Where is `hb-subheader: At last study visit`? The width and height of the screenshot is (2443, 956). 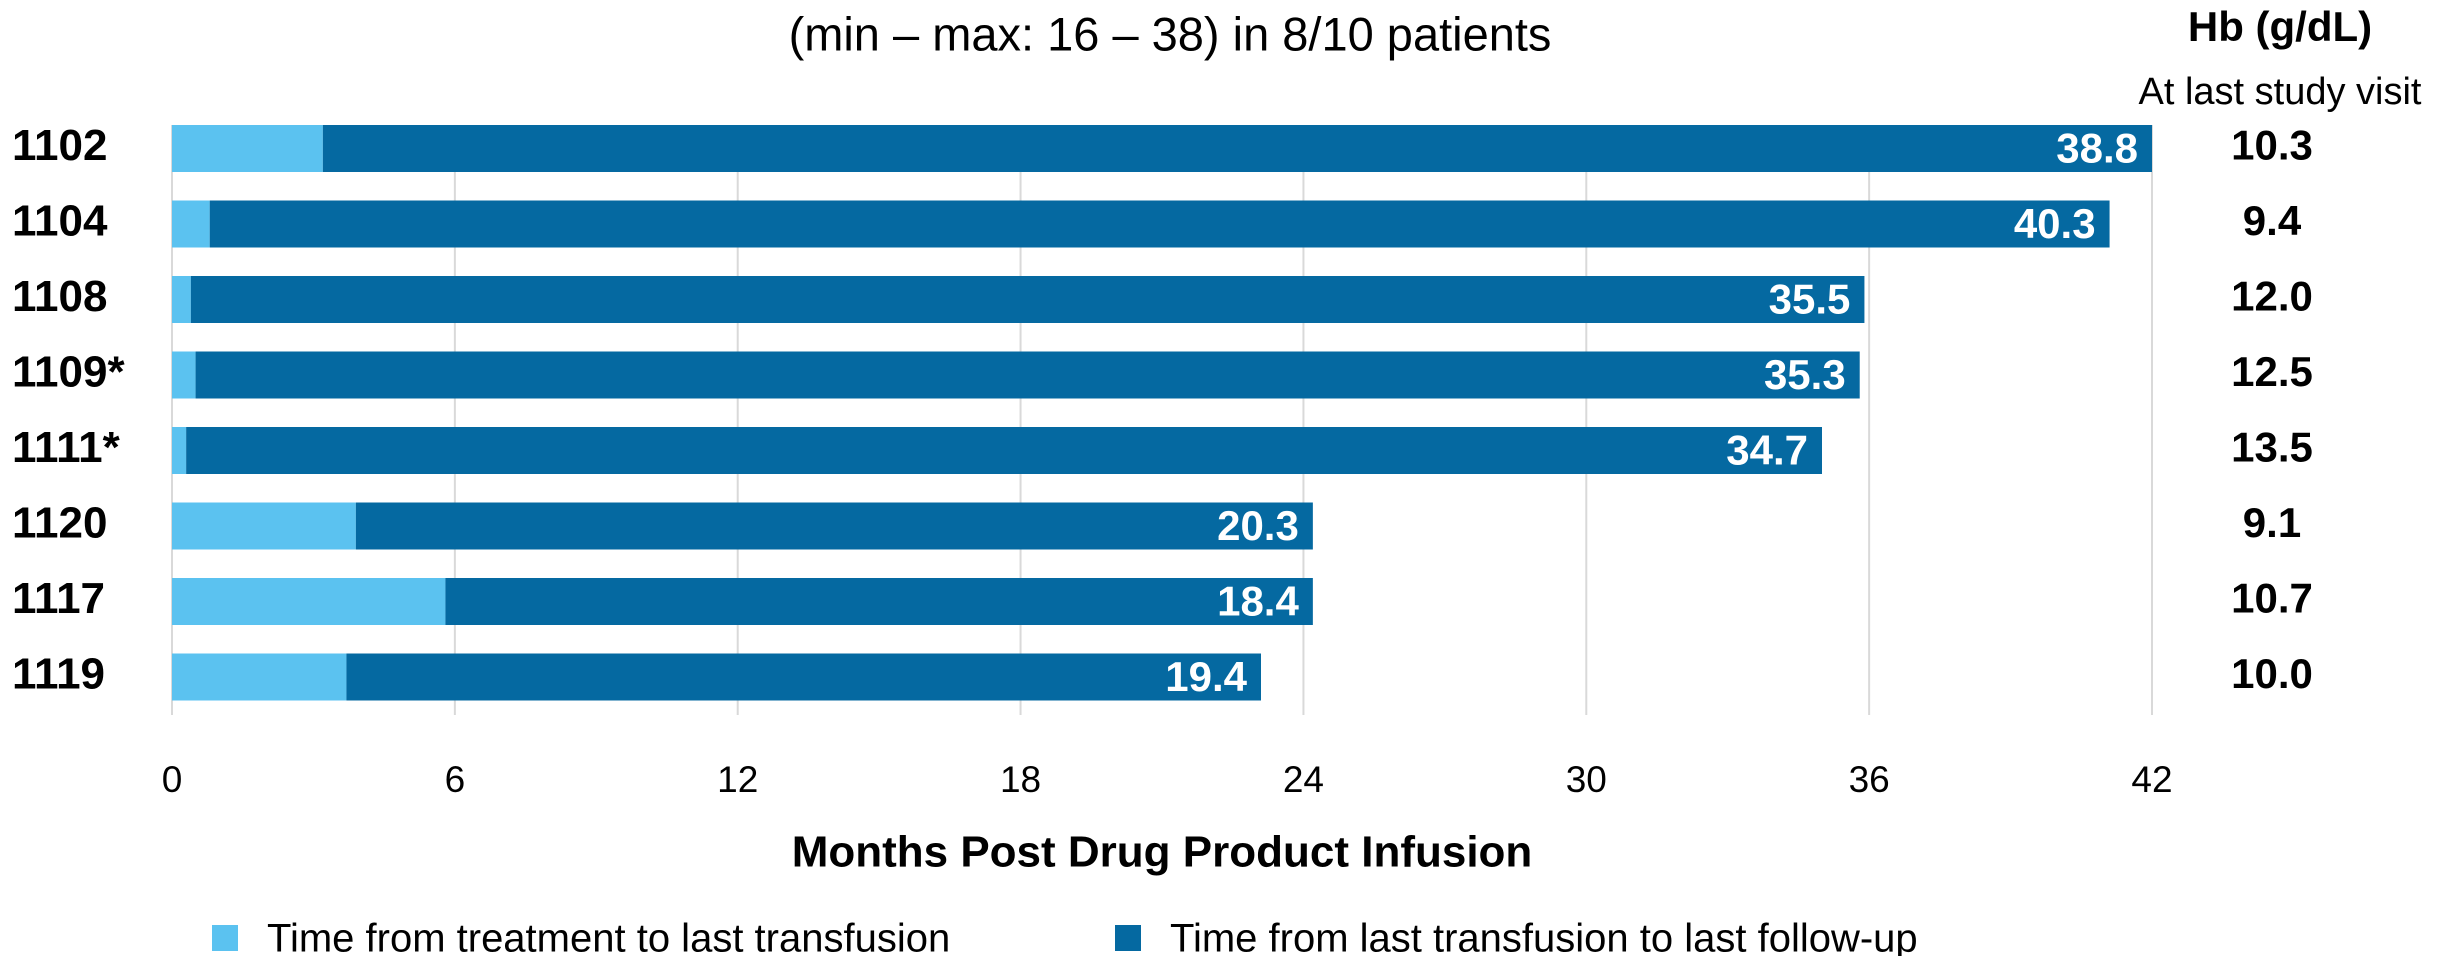 hb-subheader: At last study visit is located at coordinates (2280, 92).